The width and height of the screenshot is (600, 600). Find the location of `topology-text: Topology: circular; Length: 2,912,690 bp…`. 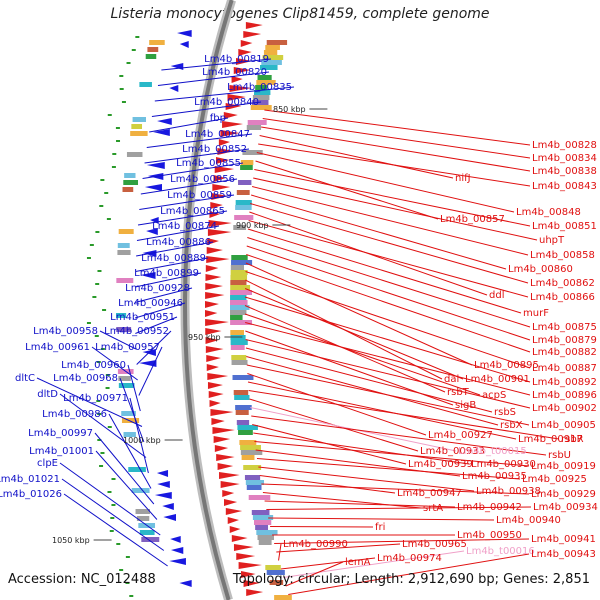

topology-text: Topology: circular; Length: 2,912,690 bp… is located at coordinates (411, 579).